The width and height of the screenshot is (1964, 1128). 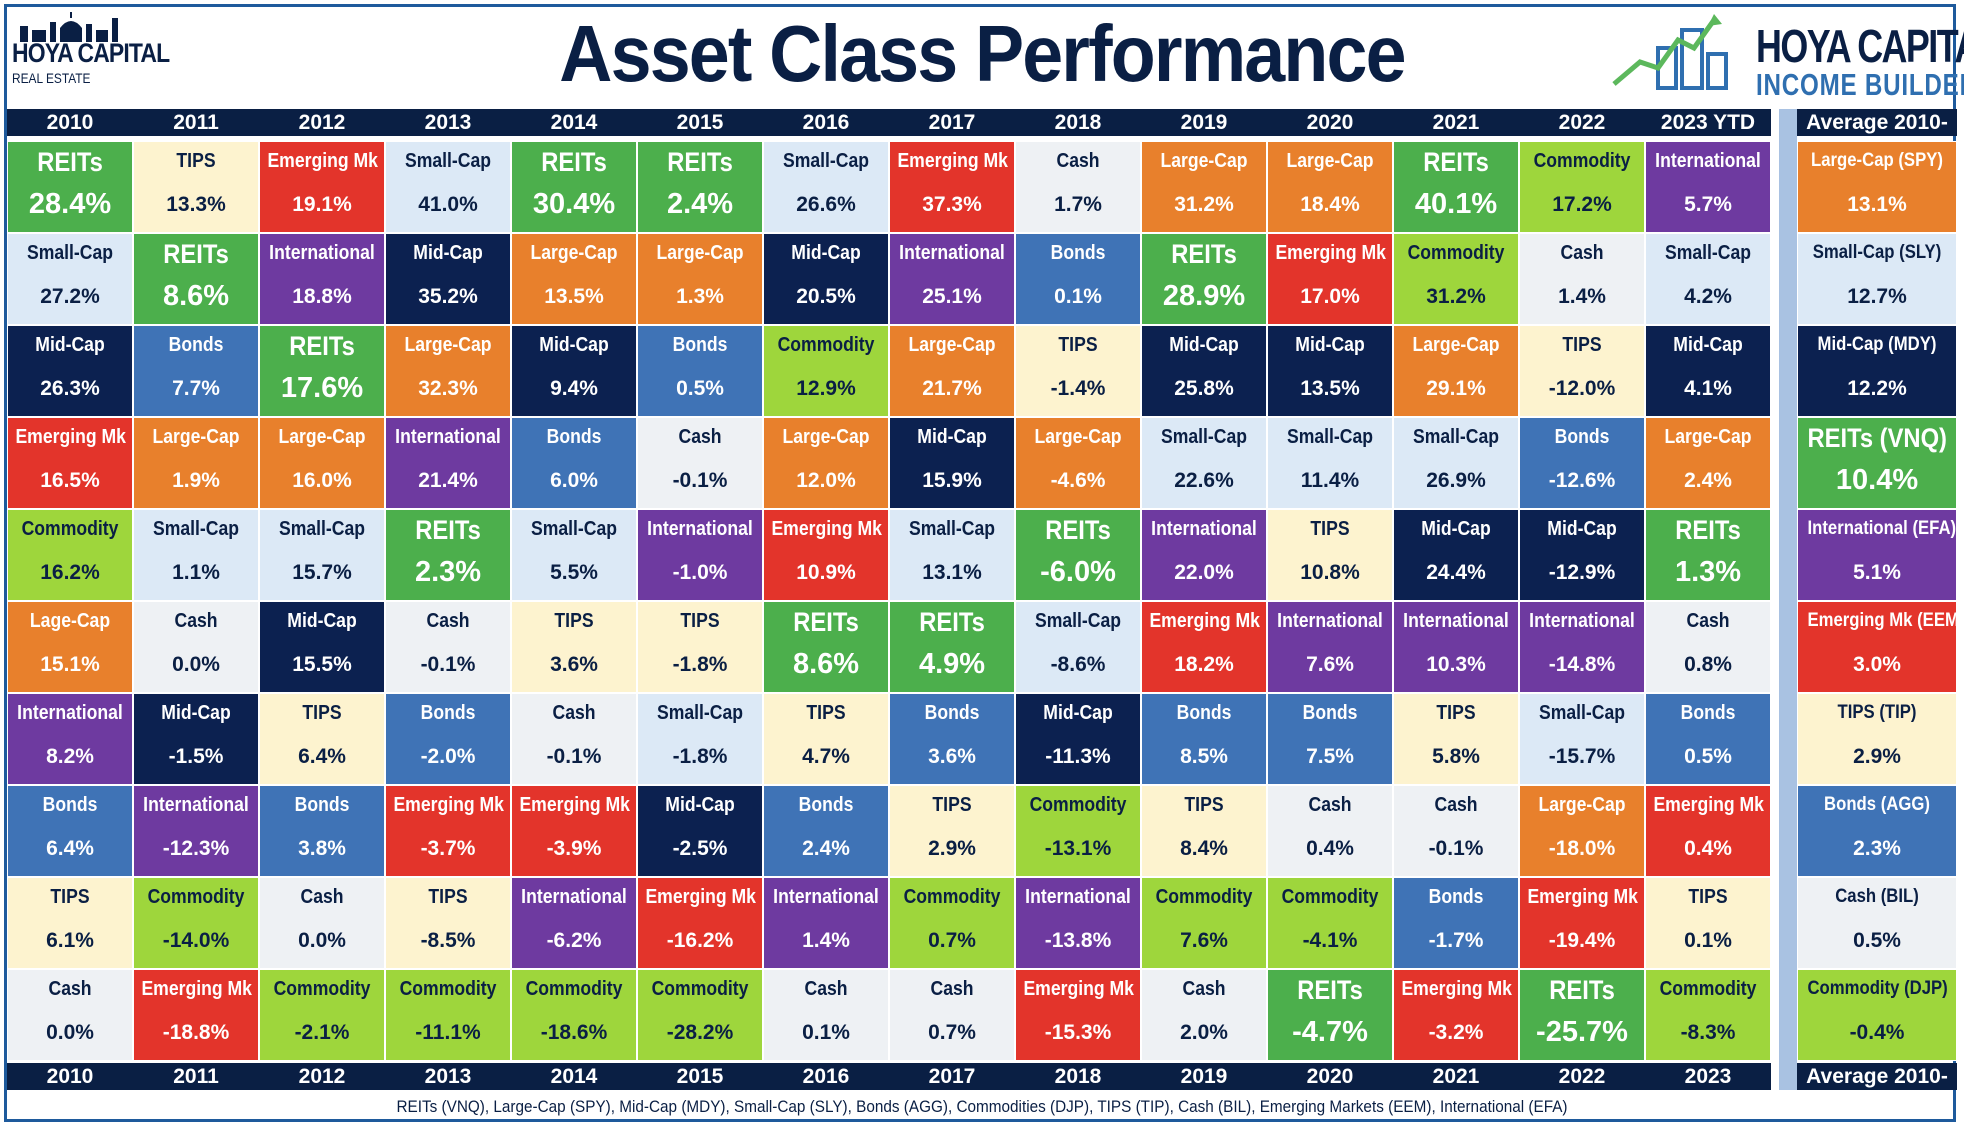 I want to click on average-divider, so click(x=1788, y=599).